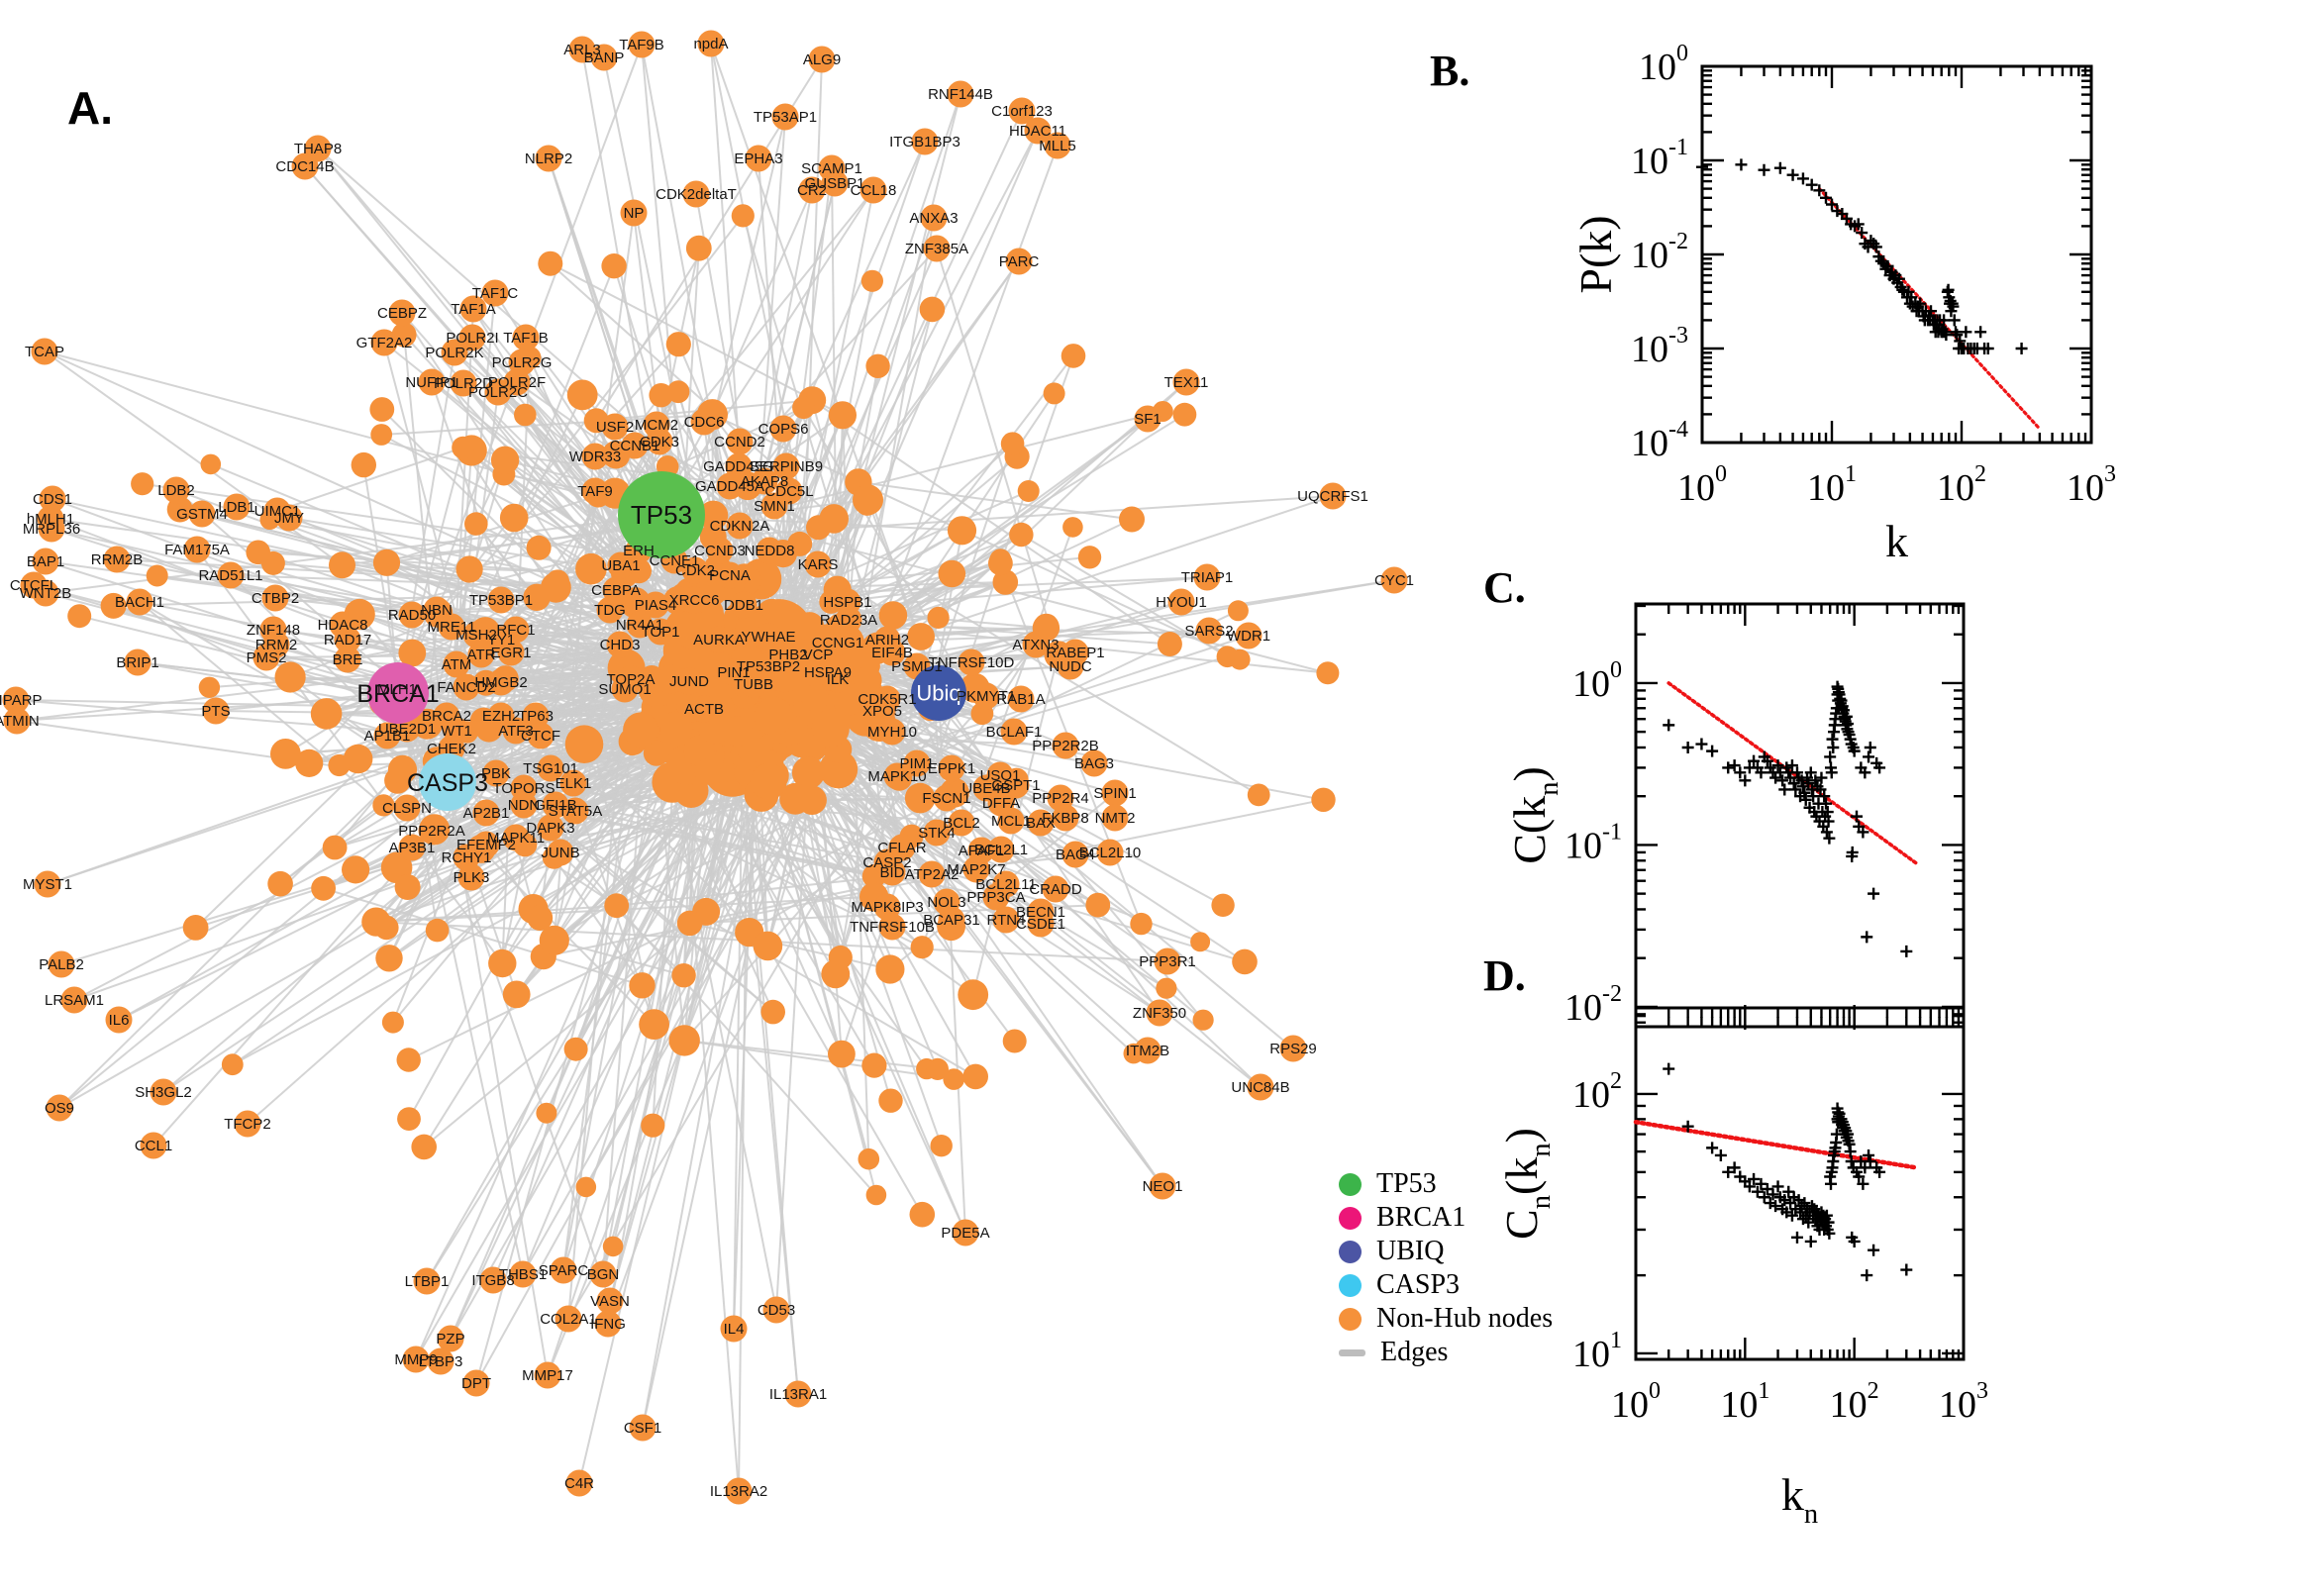 This screenshot has height=1596, width=2323. I want to click on svg-text: SPIN1, so click(1114, 793).